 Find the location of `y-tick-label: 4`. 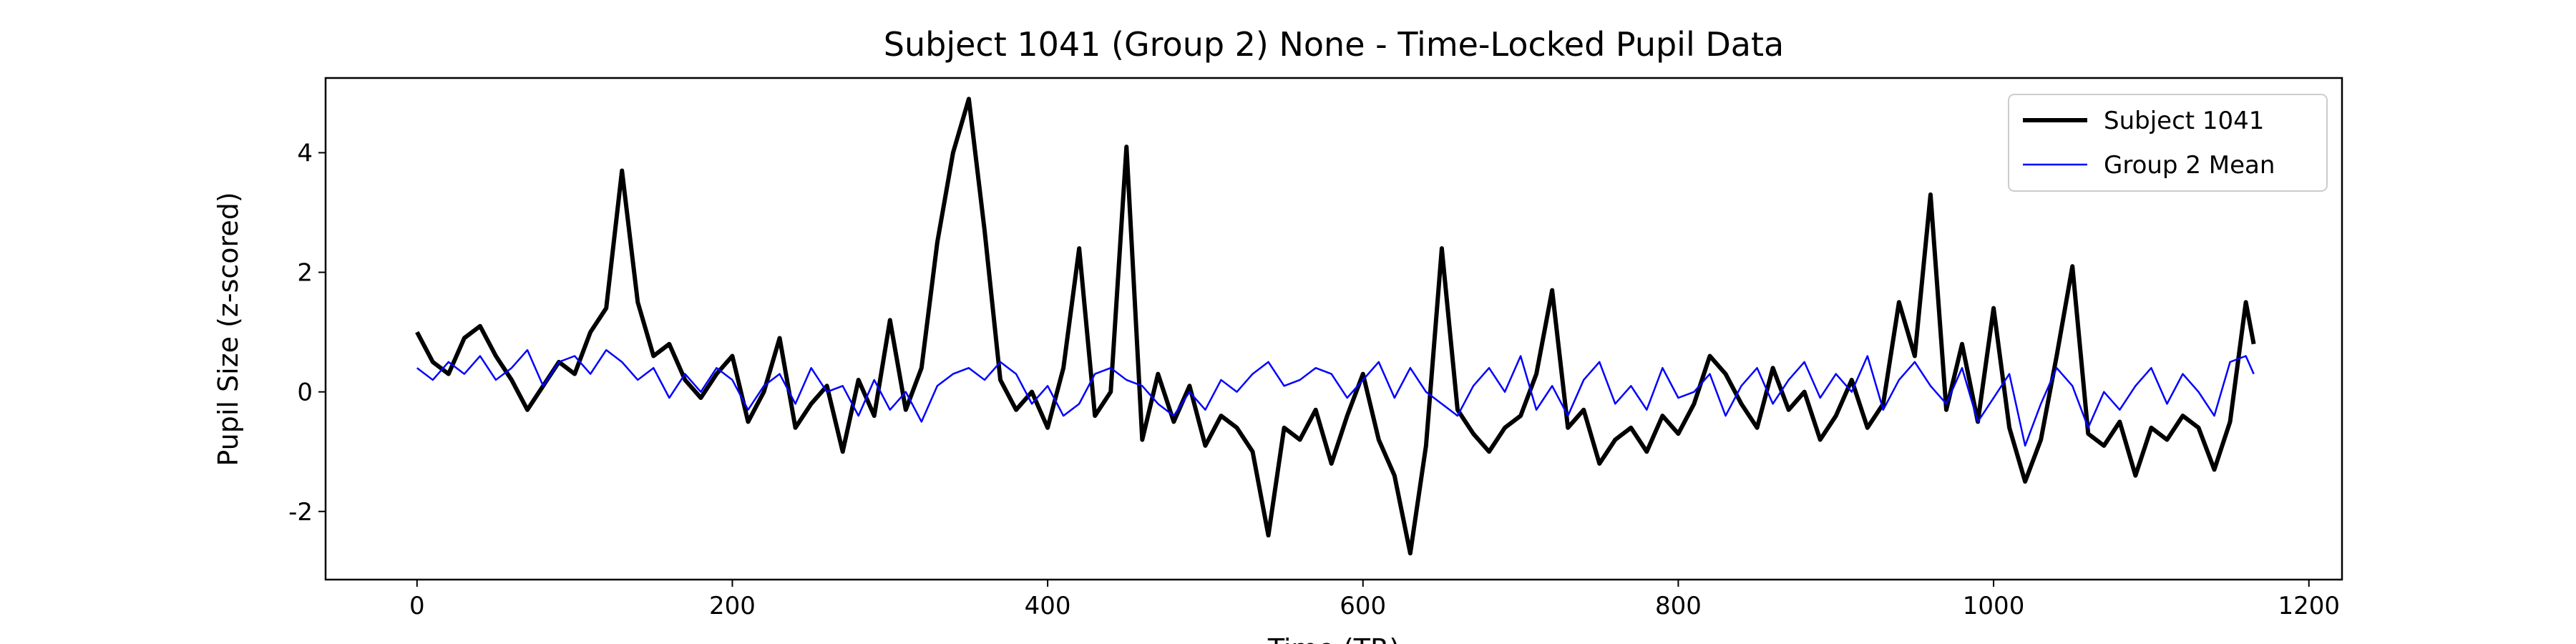

y-tick-label: 4 is located at coordinates (305, 153).